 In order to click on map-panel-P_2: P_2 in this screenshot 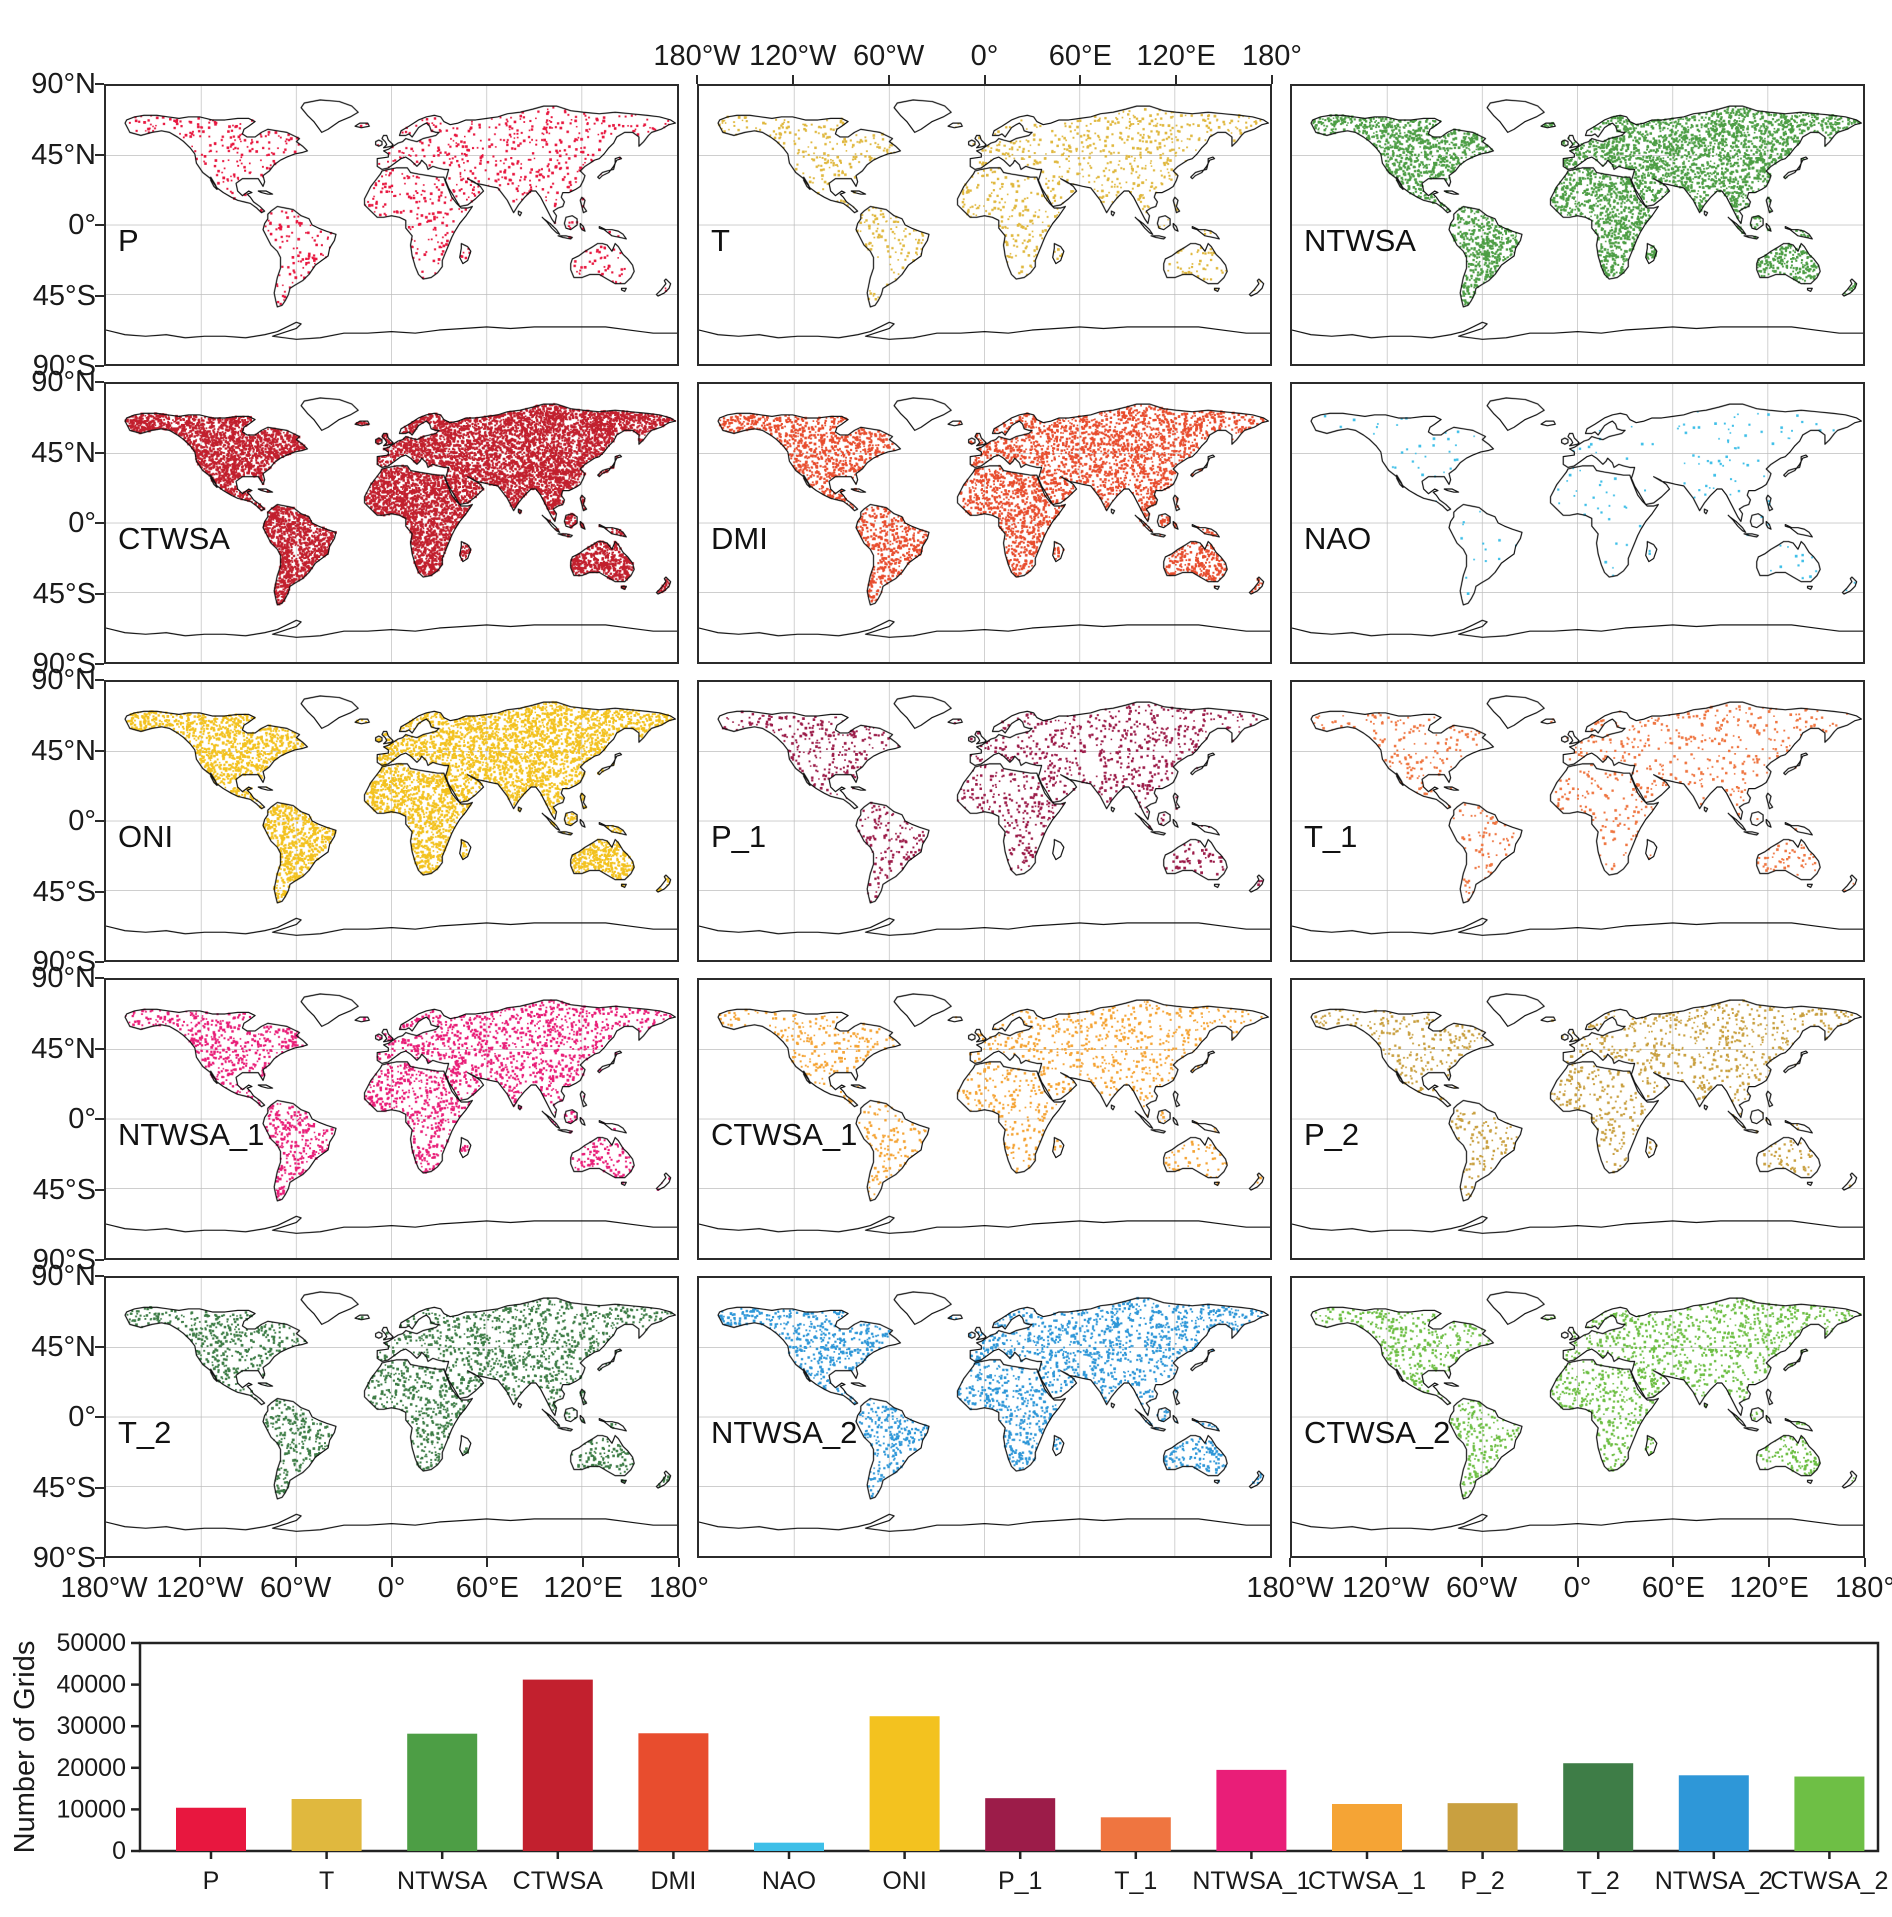, I will do `click(1577, 1119)`.